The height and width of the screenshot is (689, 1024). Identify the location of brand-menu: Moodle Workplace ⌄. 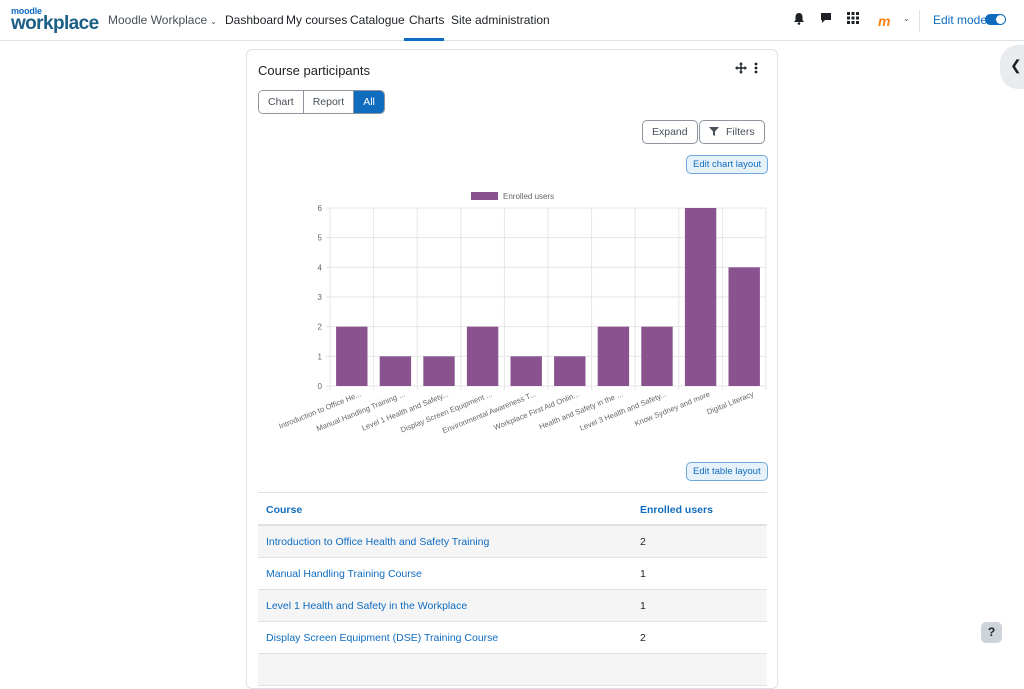
(162, 20).